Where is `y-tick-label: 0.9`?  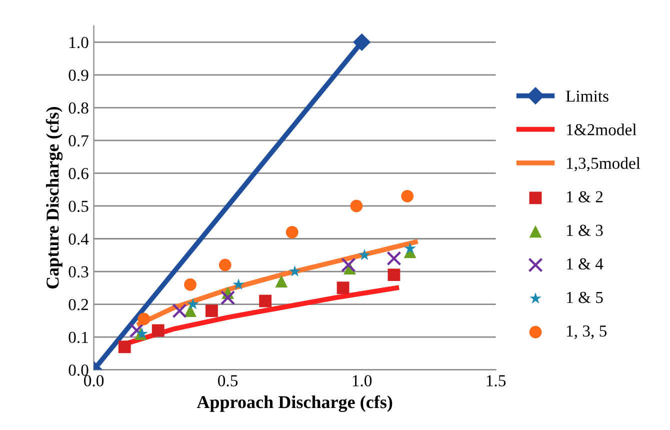
y-tick-label: 0.9 is located at coordinates (78, 75).